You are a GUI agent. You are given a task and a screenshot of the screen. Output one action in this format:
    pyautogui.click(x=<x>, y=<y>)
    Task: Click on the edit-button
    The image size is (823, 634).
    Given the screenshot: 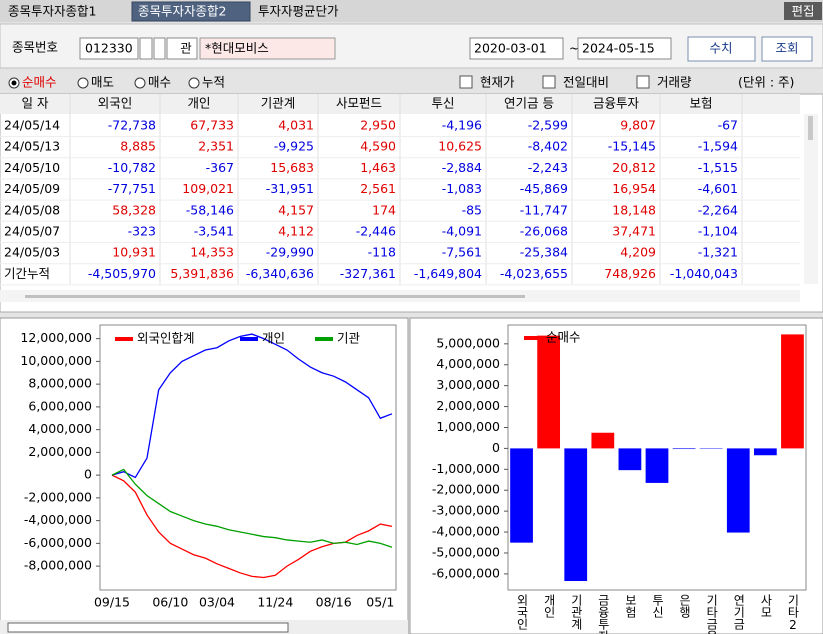 What is the action you would take?
    pyautogui.click(x=803, y=11)
    